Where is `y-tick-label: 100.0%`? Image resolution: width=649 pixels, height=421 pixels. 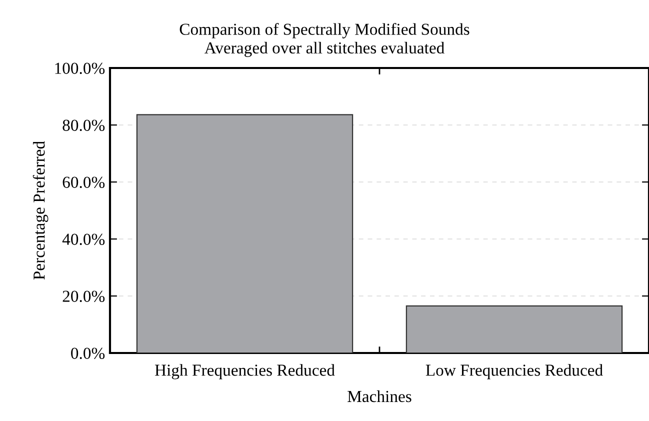
y-tick-label: 100.0% is located at coordinates (80, 68).